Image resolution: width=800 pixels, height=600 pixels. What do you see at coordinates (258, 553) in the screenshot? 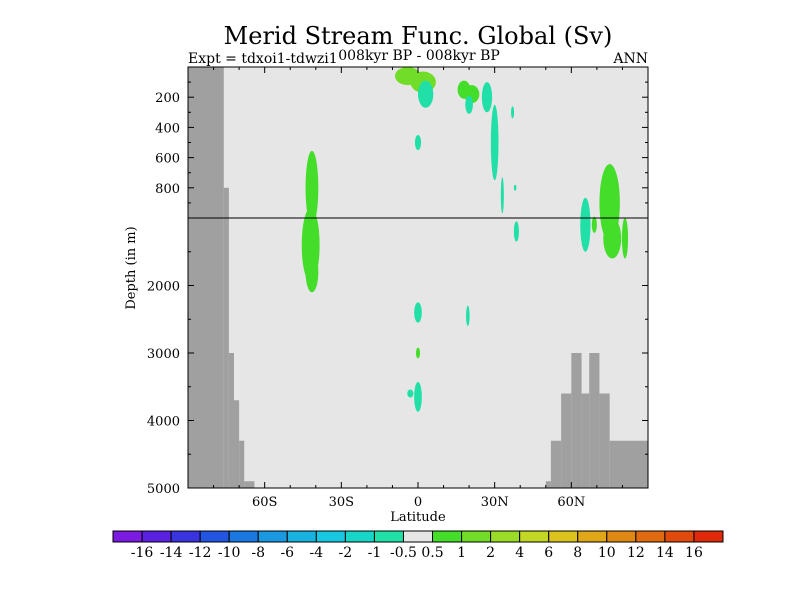
I see `colorbar-label: -8` at bounding box center [258, 553].